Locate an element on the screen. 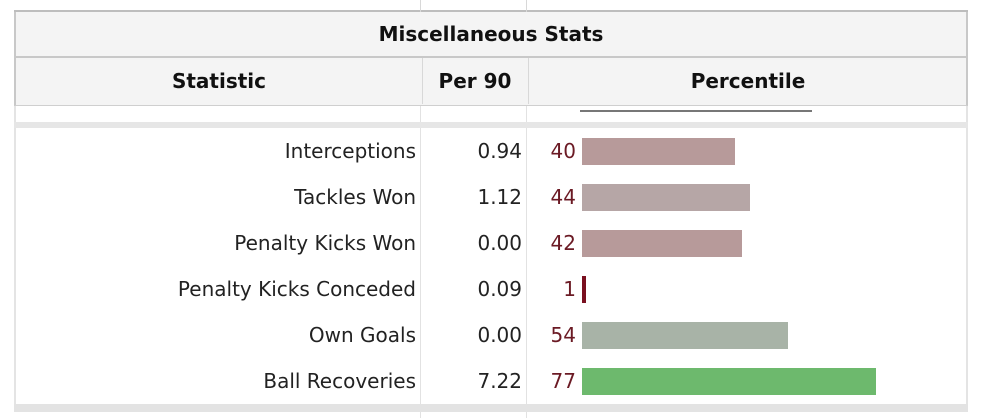 The width and height of the screenshot is (984, 418). section-title: Miscellaneous Stats is located at coordinates (491, 35).